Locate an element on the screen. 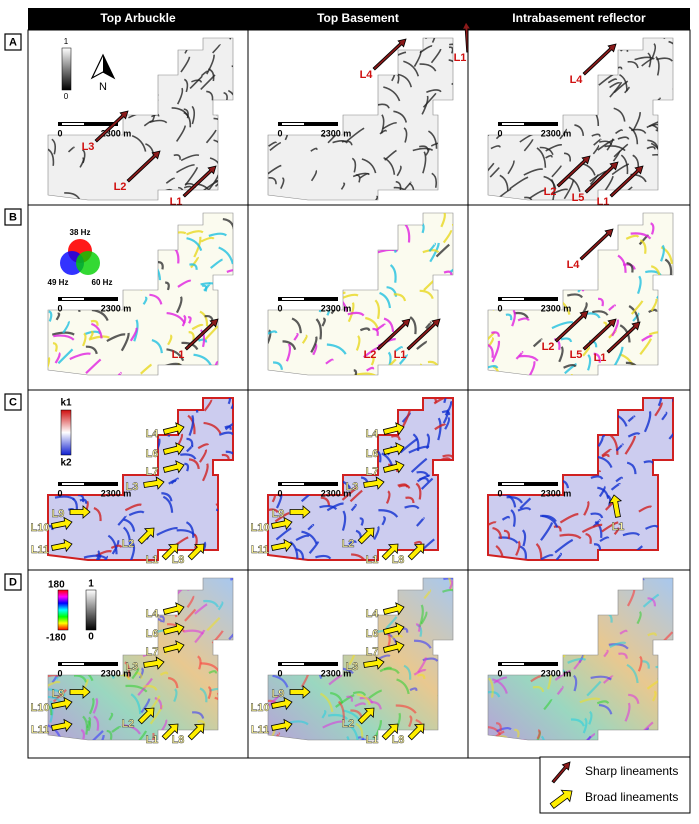  lineament-label: L3 is located at coordinates (88, 147).